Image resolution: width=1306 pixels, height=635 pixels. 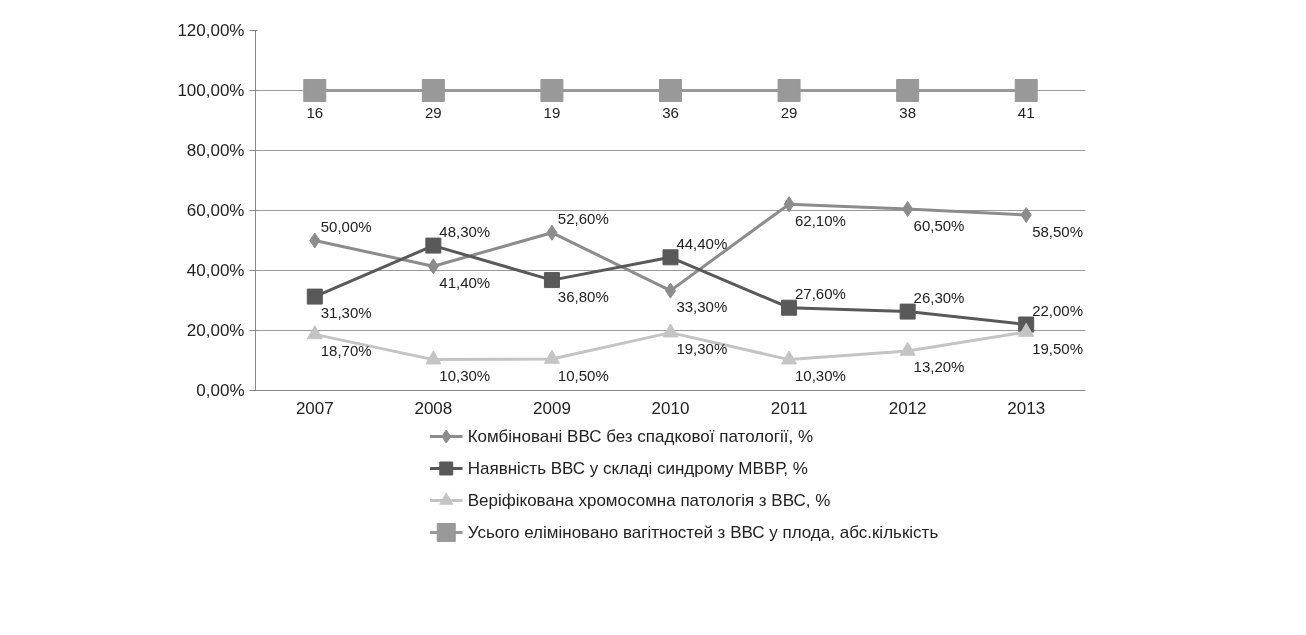 What do you see at coordinates (702, 349) in the screenshot?
I see `data-label: 19,30%` at bounding box center [702, 349].